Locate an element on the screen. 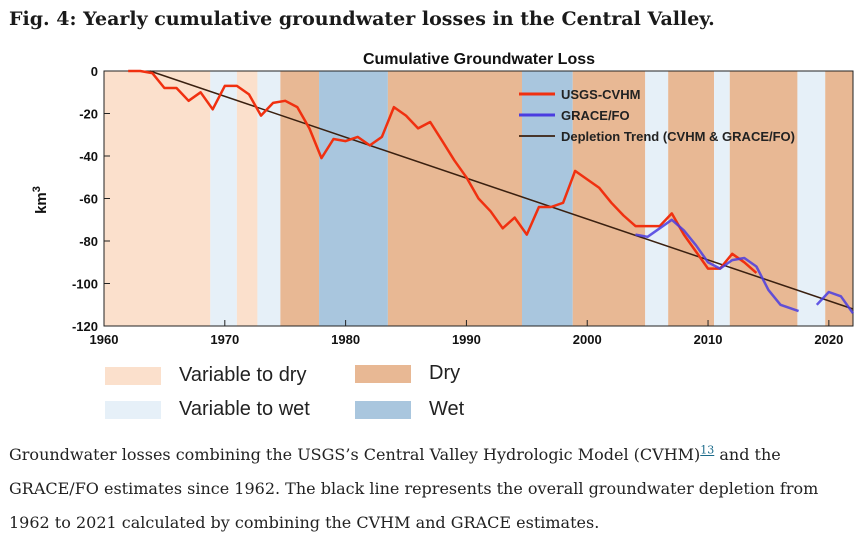  legend-label-wet: Wet is located at coordinates (447, 409).